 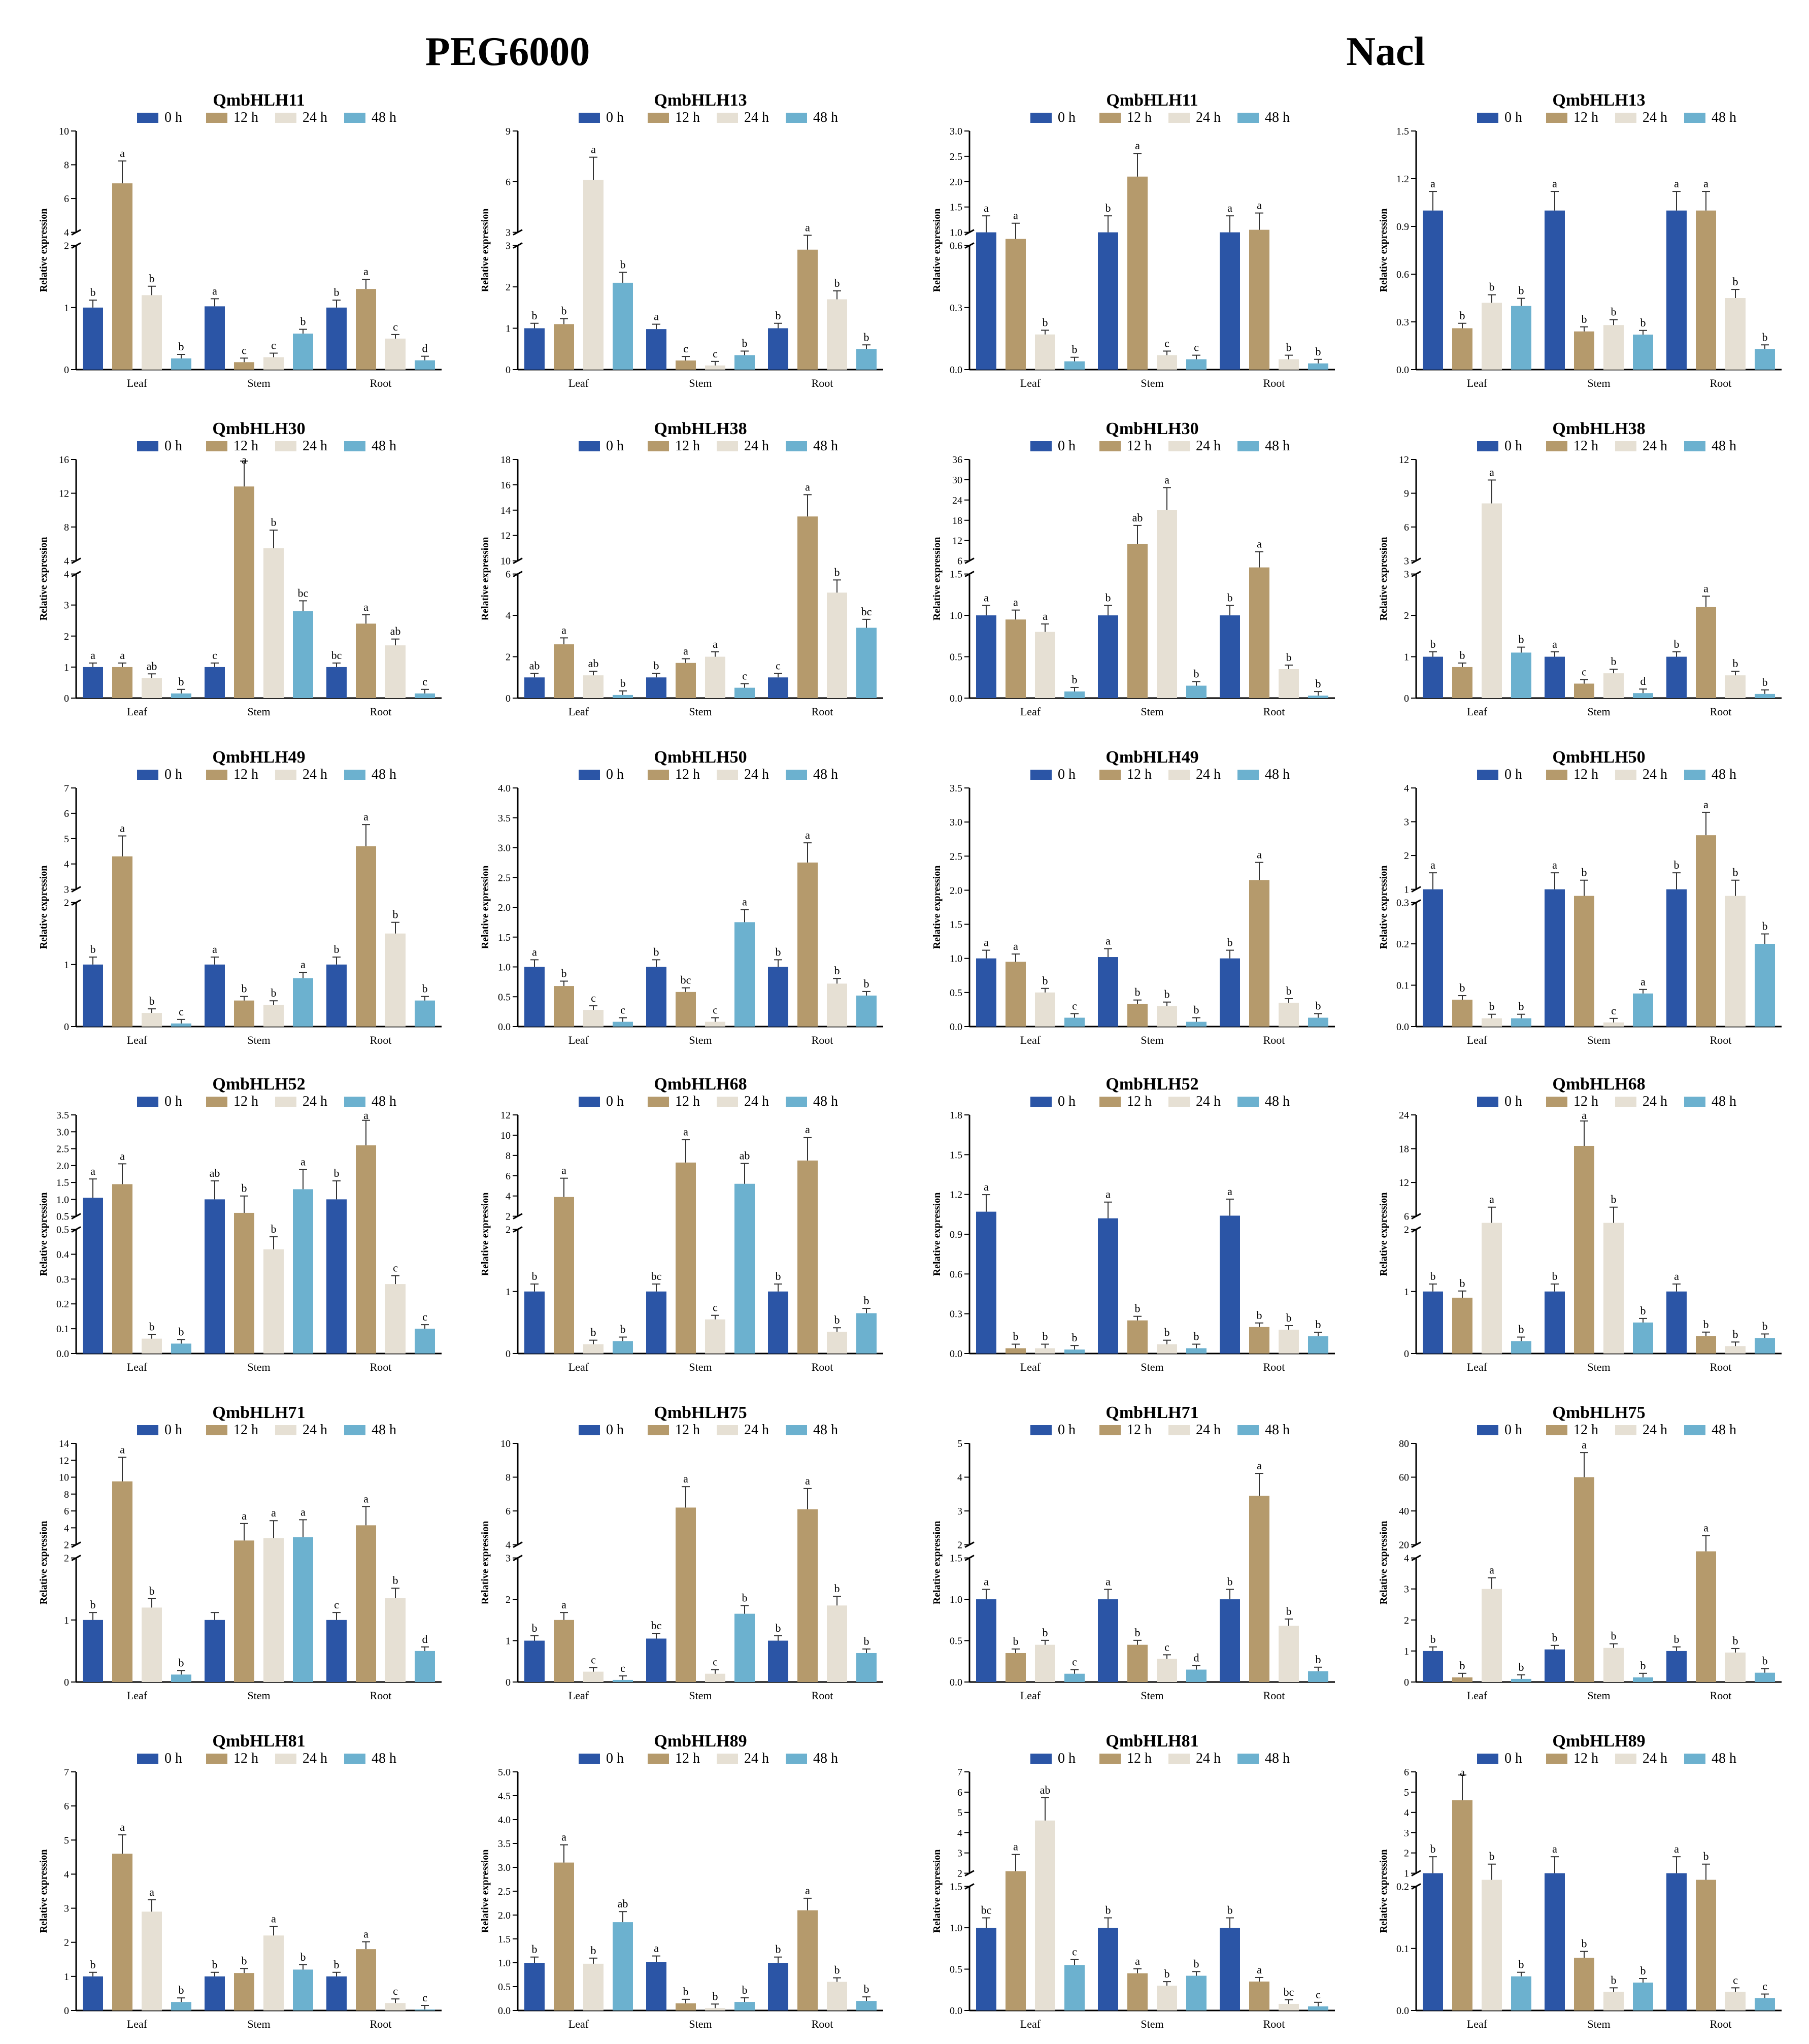 I want to click on legend-label: 12 h, so click(x=1139, y=1758).